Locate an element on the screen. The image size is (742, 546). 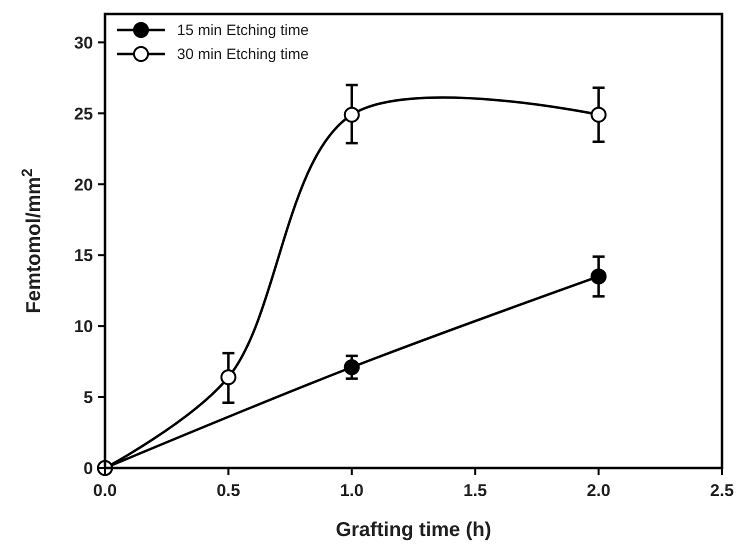
y-tick-label: 20 is located at coordinates (83, 184).